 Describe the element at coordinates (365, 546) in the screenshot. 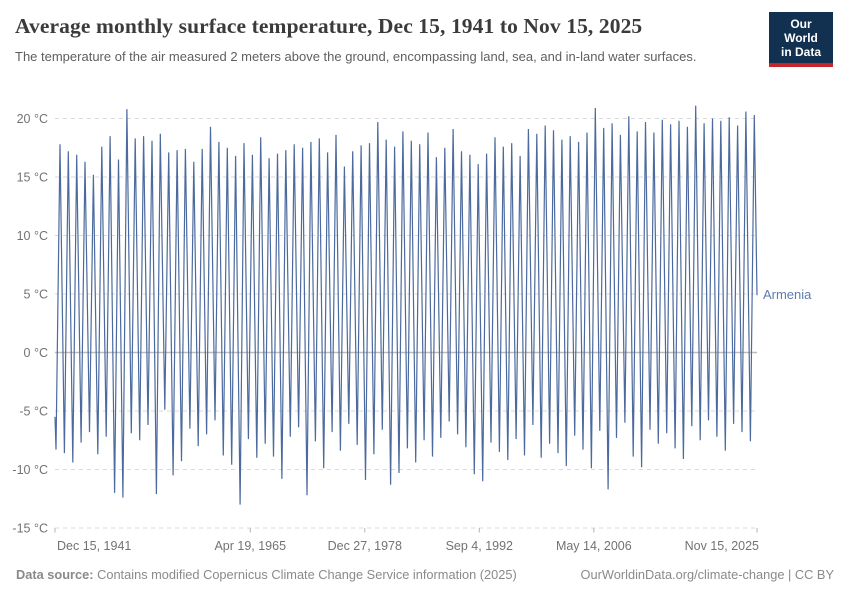

I see `x-axis-tick-label: Dec 27, 1978` at that location.